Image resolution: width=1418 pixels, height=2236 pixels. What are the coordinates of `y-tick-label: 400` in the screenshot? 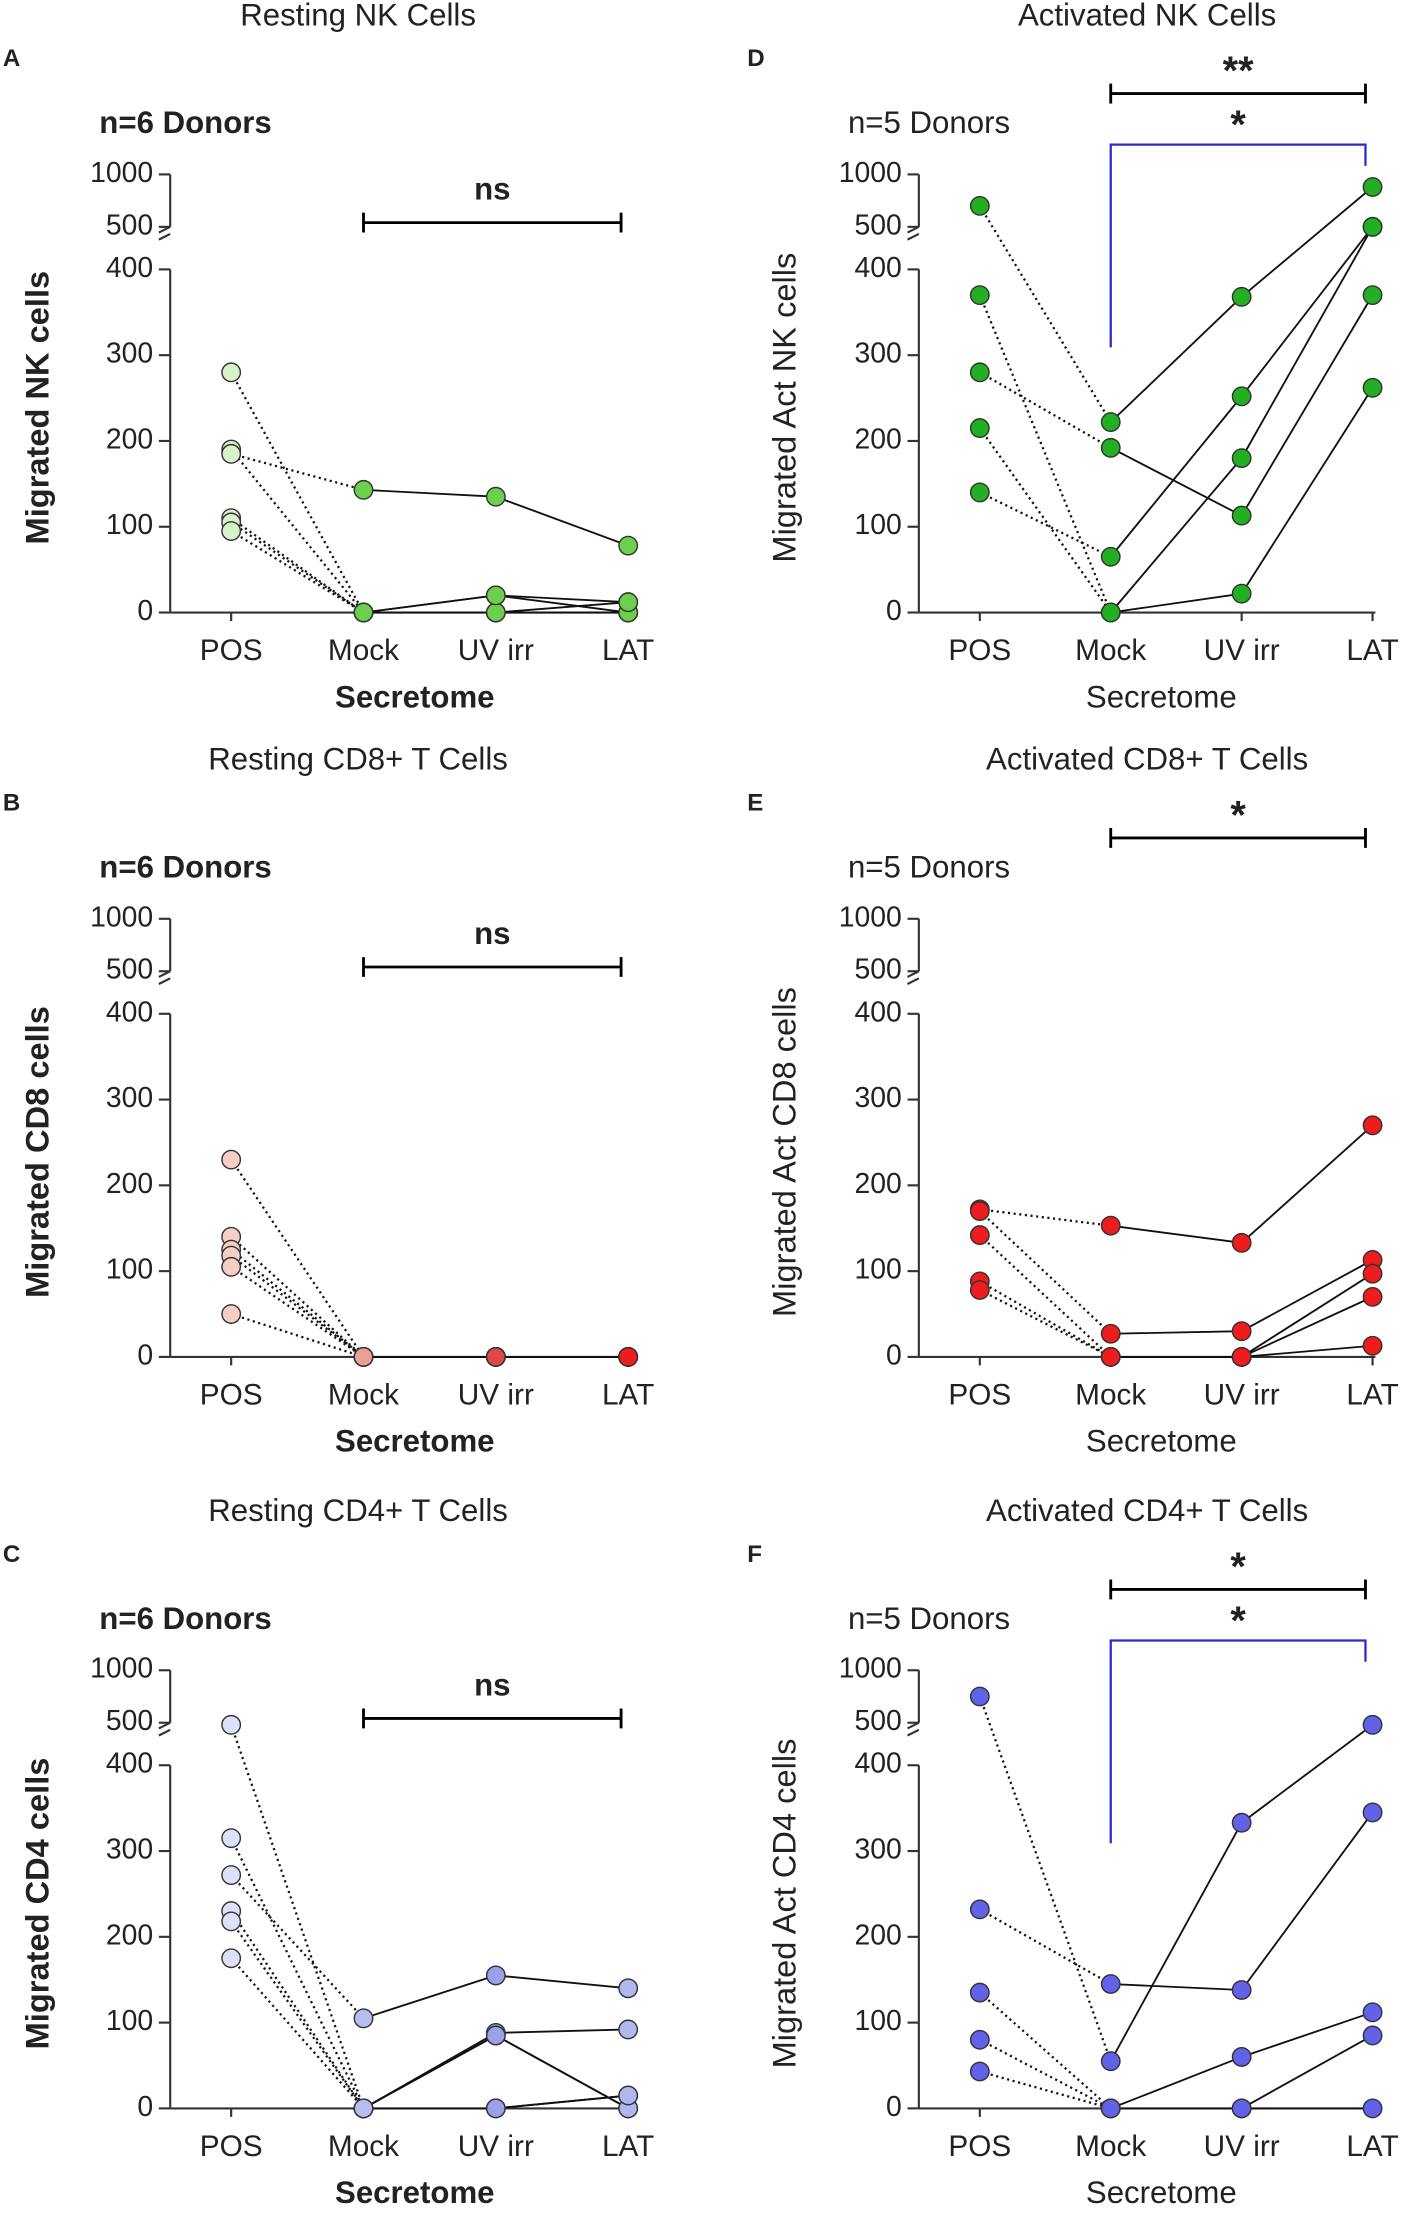 It's located at (129, 1012).